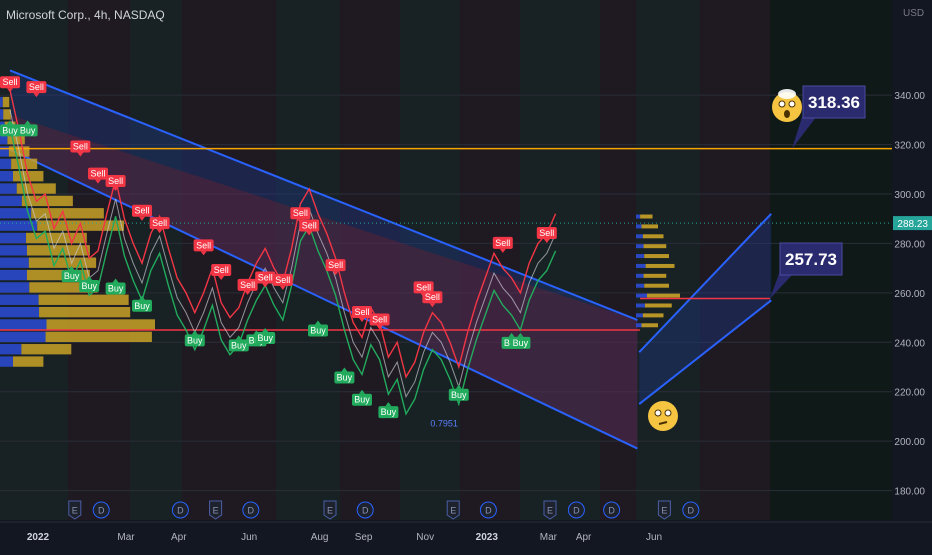 The height and width of the screenshot is (555, 932). Describe the element at coordinates (829, 117) in the screenshot. I see `resistance-callout: 318.36` at that location.